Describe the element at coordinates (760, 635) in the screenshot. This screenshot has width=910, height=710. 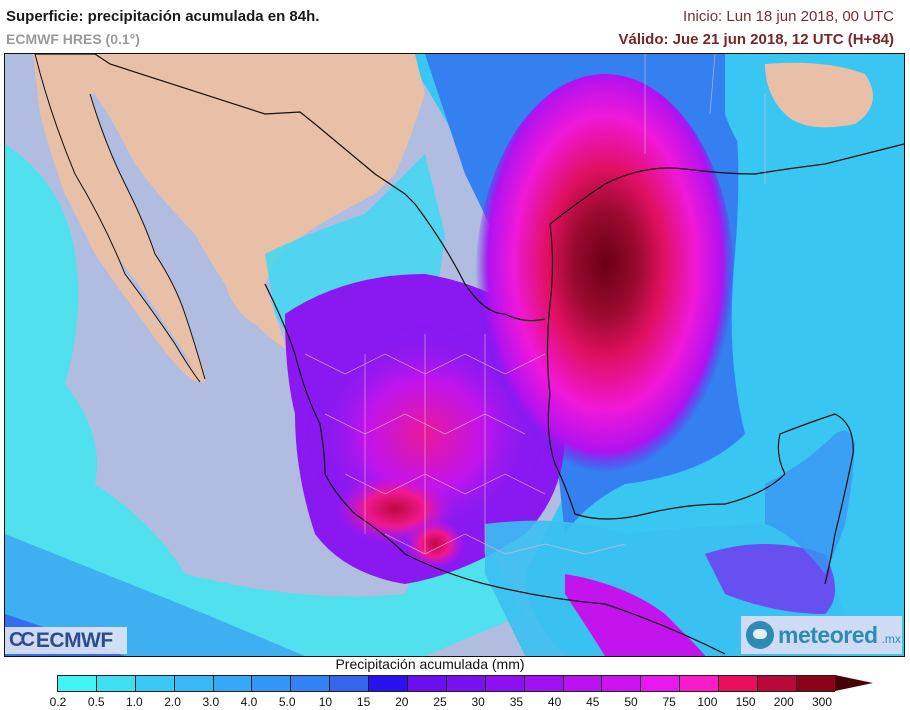
I see `cloud-bubble-icon` at that location.